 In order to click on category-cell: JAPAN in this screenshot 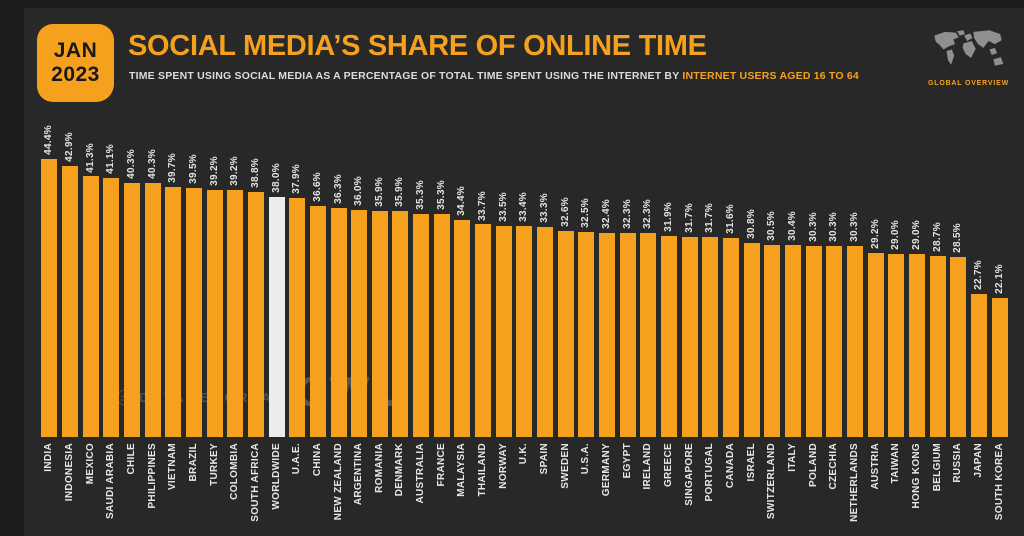, I will do `click(979, 489)`.